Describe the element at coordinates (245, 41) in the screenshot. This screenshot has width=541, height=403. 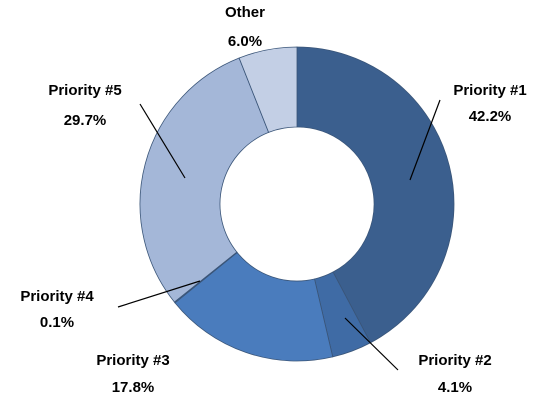
I see `segment-value-label: 6.0%` at that location.